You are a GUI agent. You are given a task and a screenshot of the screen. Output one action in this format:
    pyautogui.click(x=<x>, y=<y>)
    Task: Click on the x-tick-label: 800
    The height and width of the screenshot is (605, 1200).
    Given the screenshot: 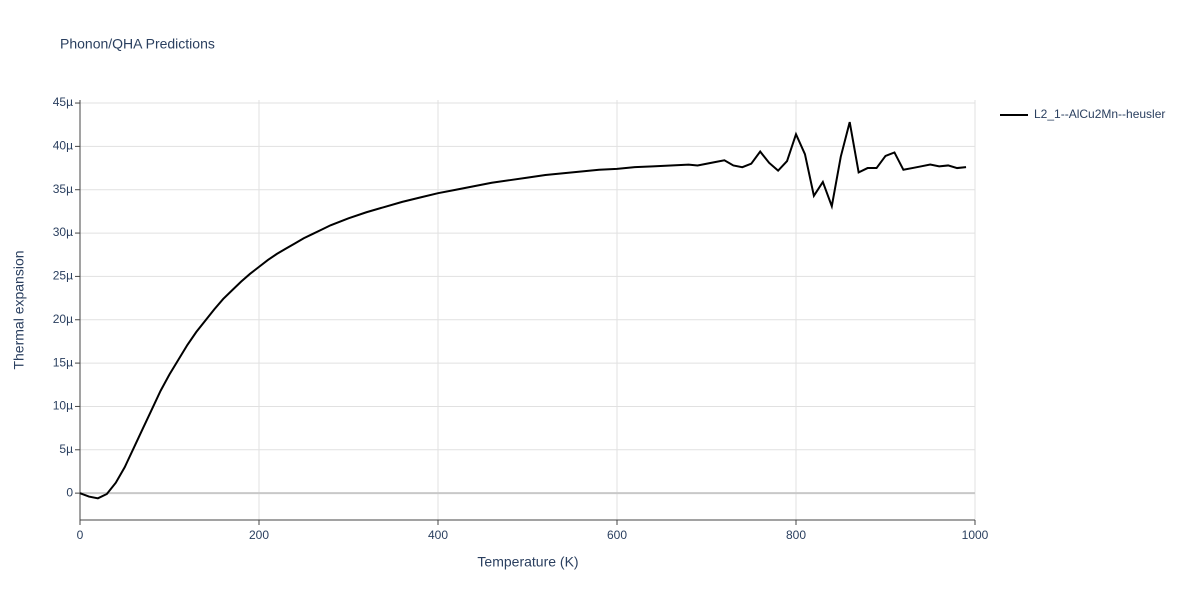 What is the action you would take?
    pyautogui.click(x=796, y=535)
    